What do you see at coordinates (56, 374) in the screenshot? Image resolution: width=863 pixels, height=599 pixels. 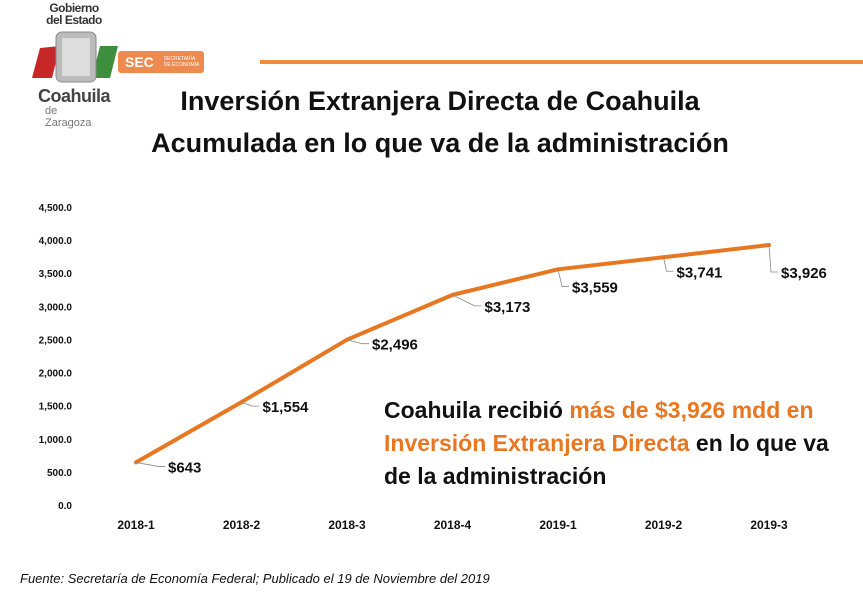 I see `y-tick-label: 2,000.0` at bounding box center [56, 374].